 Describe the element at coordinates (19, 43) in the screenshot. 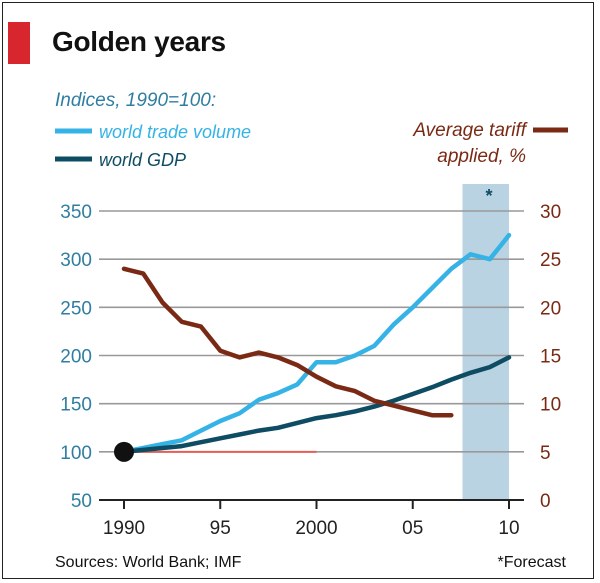

I see `red-tab-marker` at that location.